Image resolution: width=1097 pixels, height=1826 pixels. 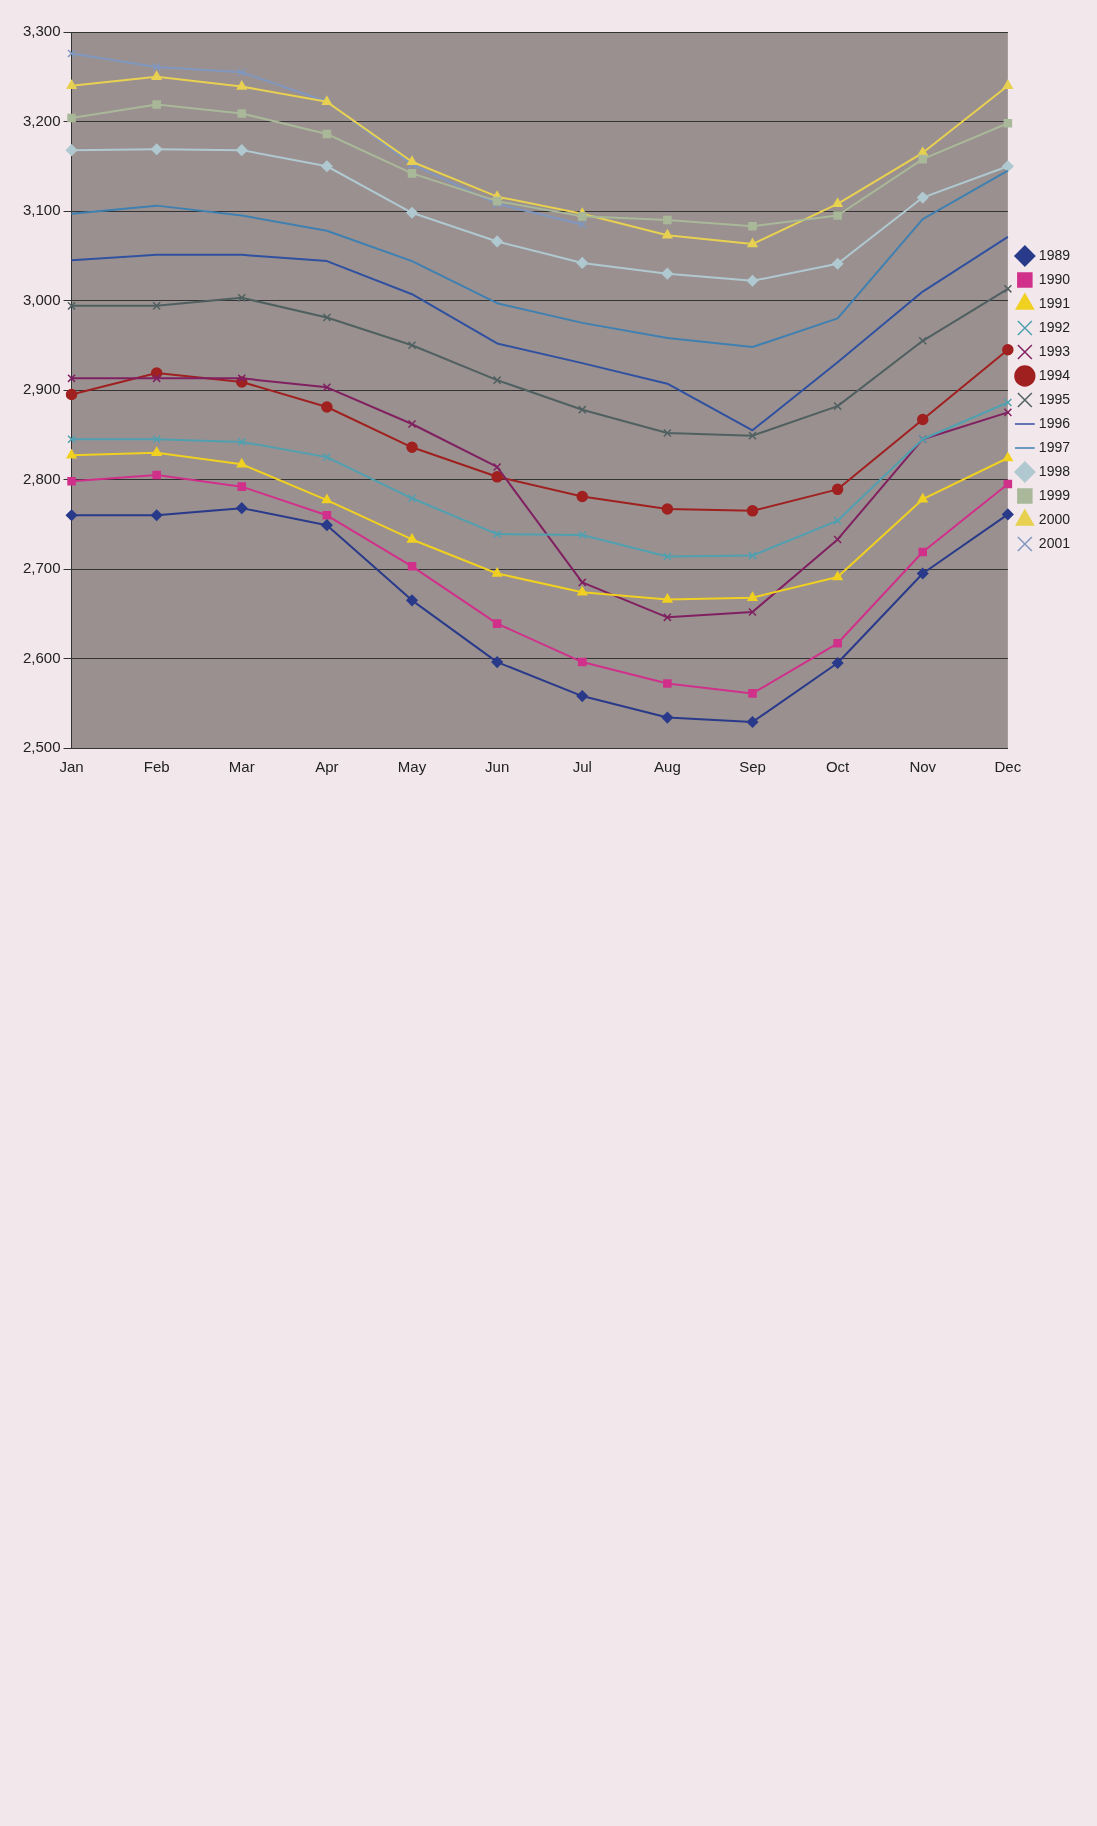 I want to click on legend-label: 2000, so click(x=1054, y=518).